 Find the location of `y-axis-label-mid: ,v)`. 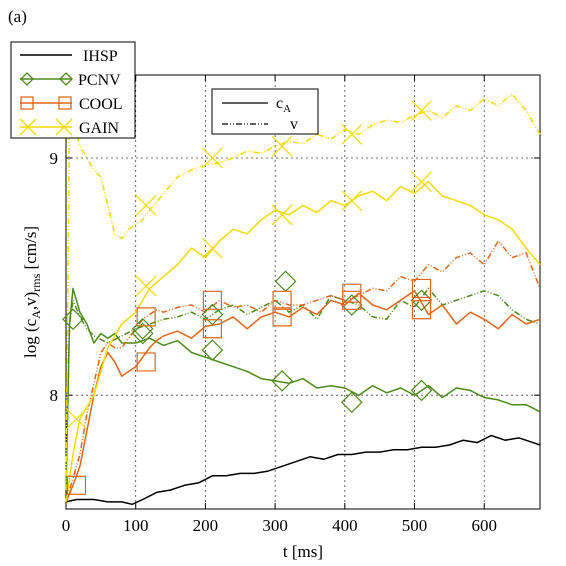

y-axis-label-mid: ,v) is located at coordinates (30, 301).